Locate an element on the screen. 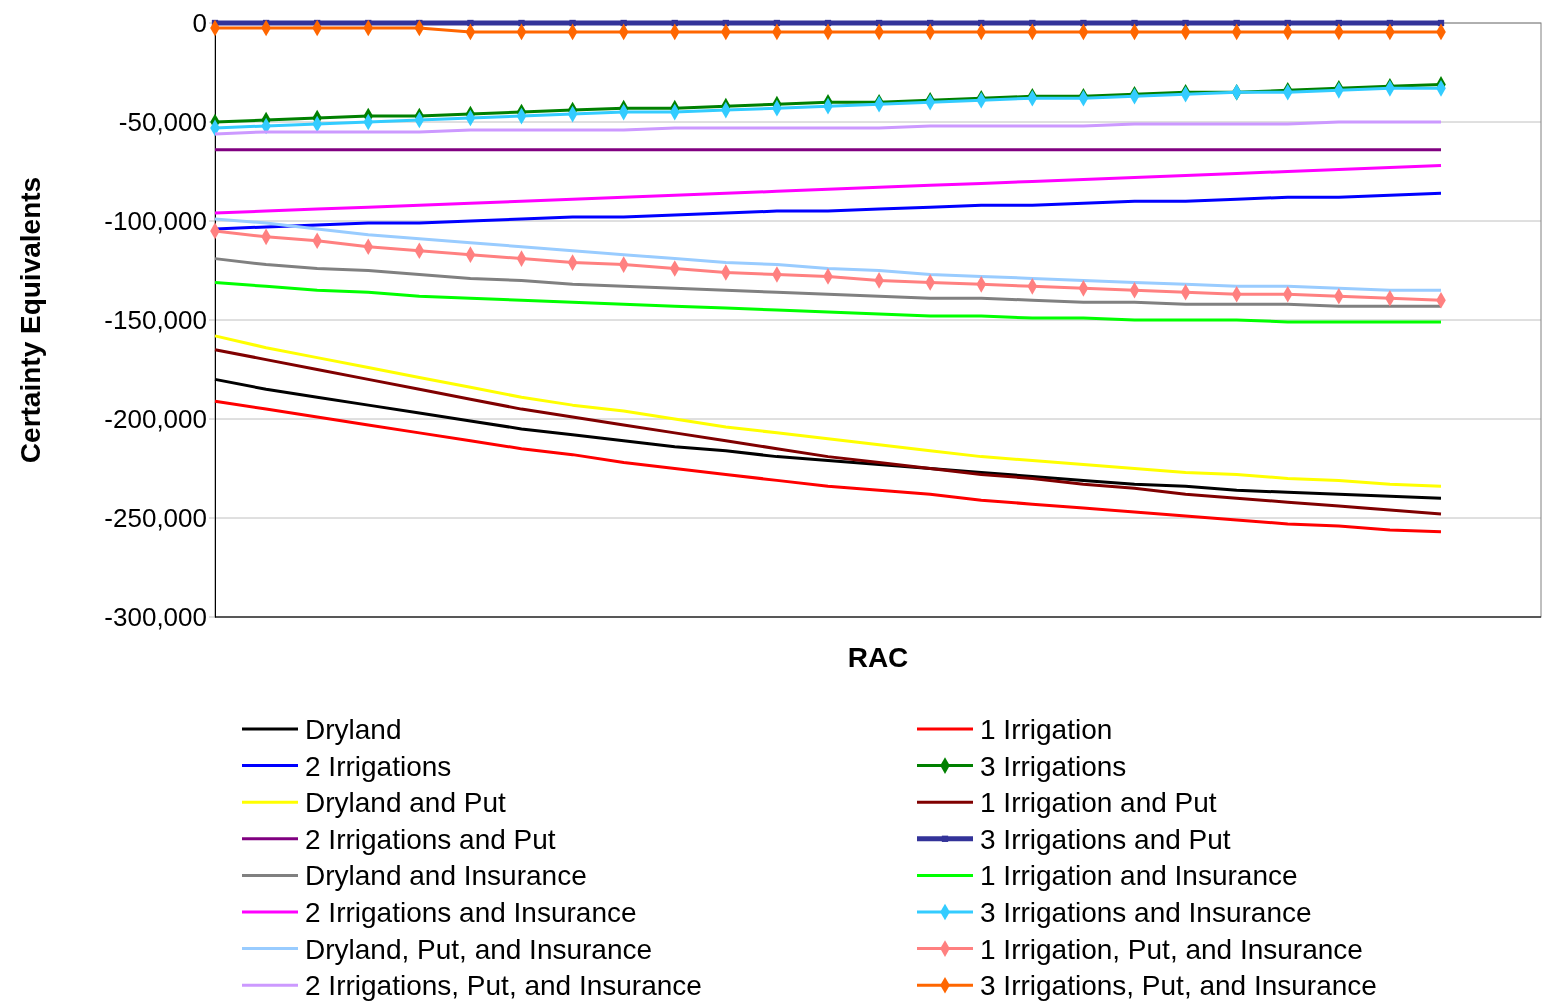 This screenshot has width=1556, height=1002. legend-label: 2 Irrigations, Put, and Insurance is located at coordinates (503, 986).